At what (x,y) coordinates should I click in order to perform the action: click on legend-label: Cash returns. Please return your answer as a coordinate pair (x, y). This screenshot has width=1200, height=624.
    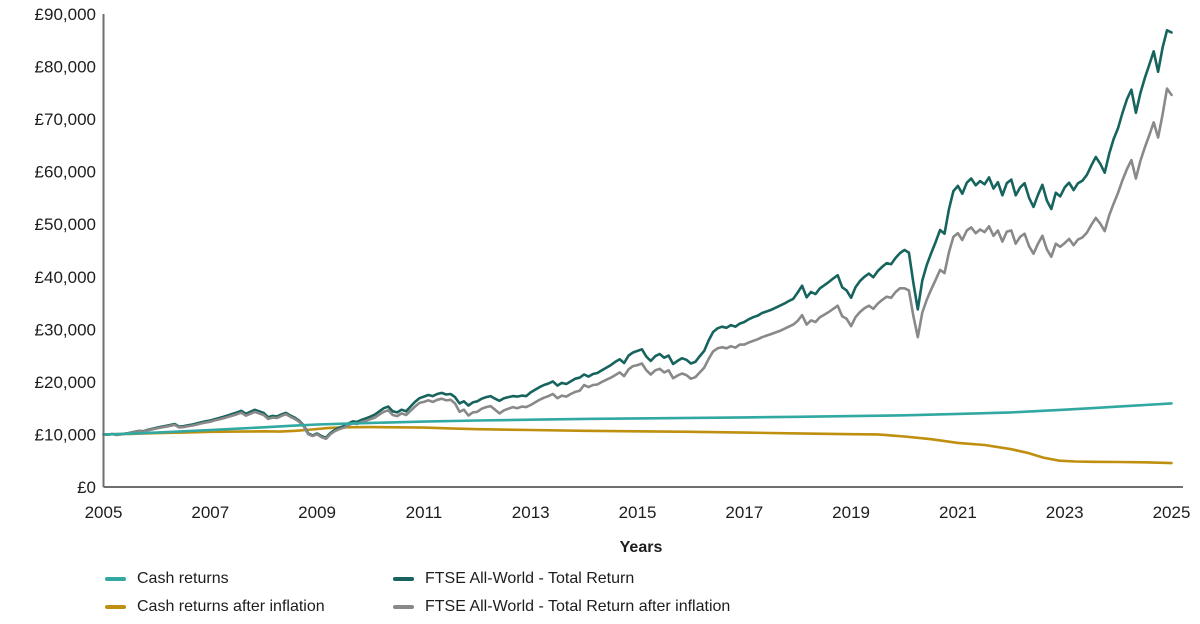
    Looking at the image, I should click on (183, 578).